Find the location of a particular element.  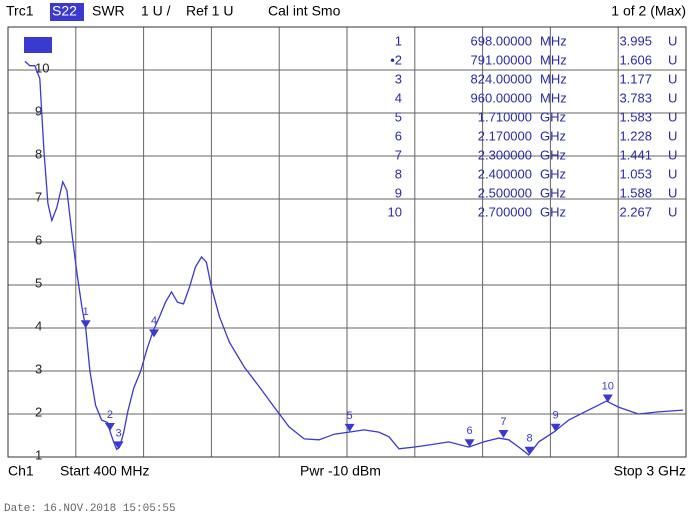

stop-label: Stop 3 GHz is located at coordinates (650, 471).